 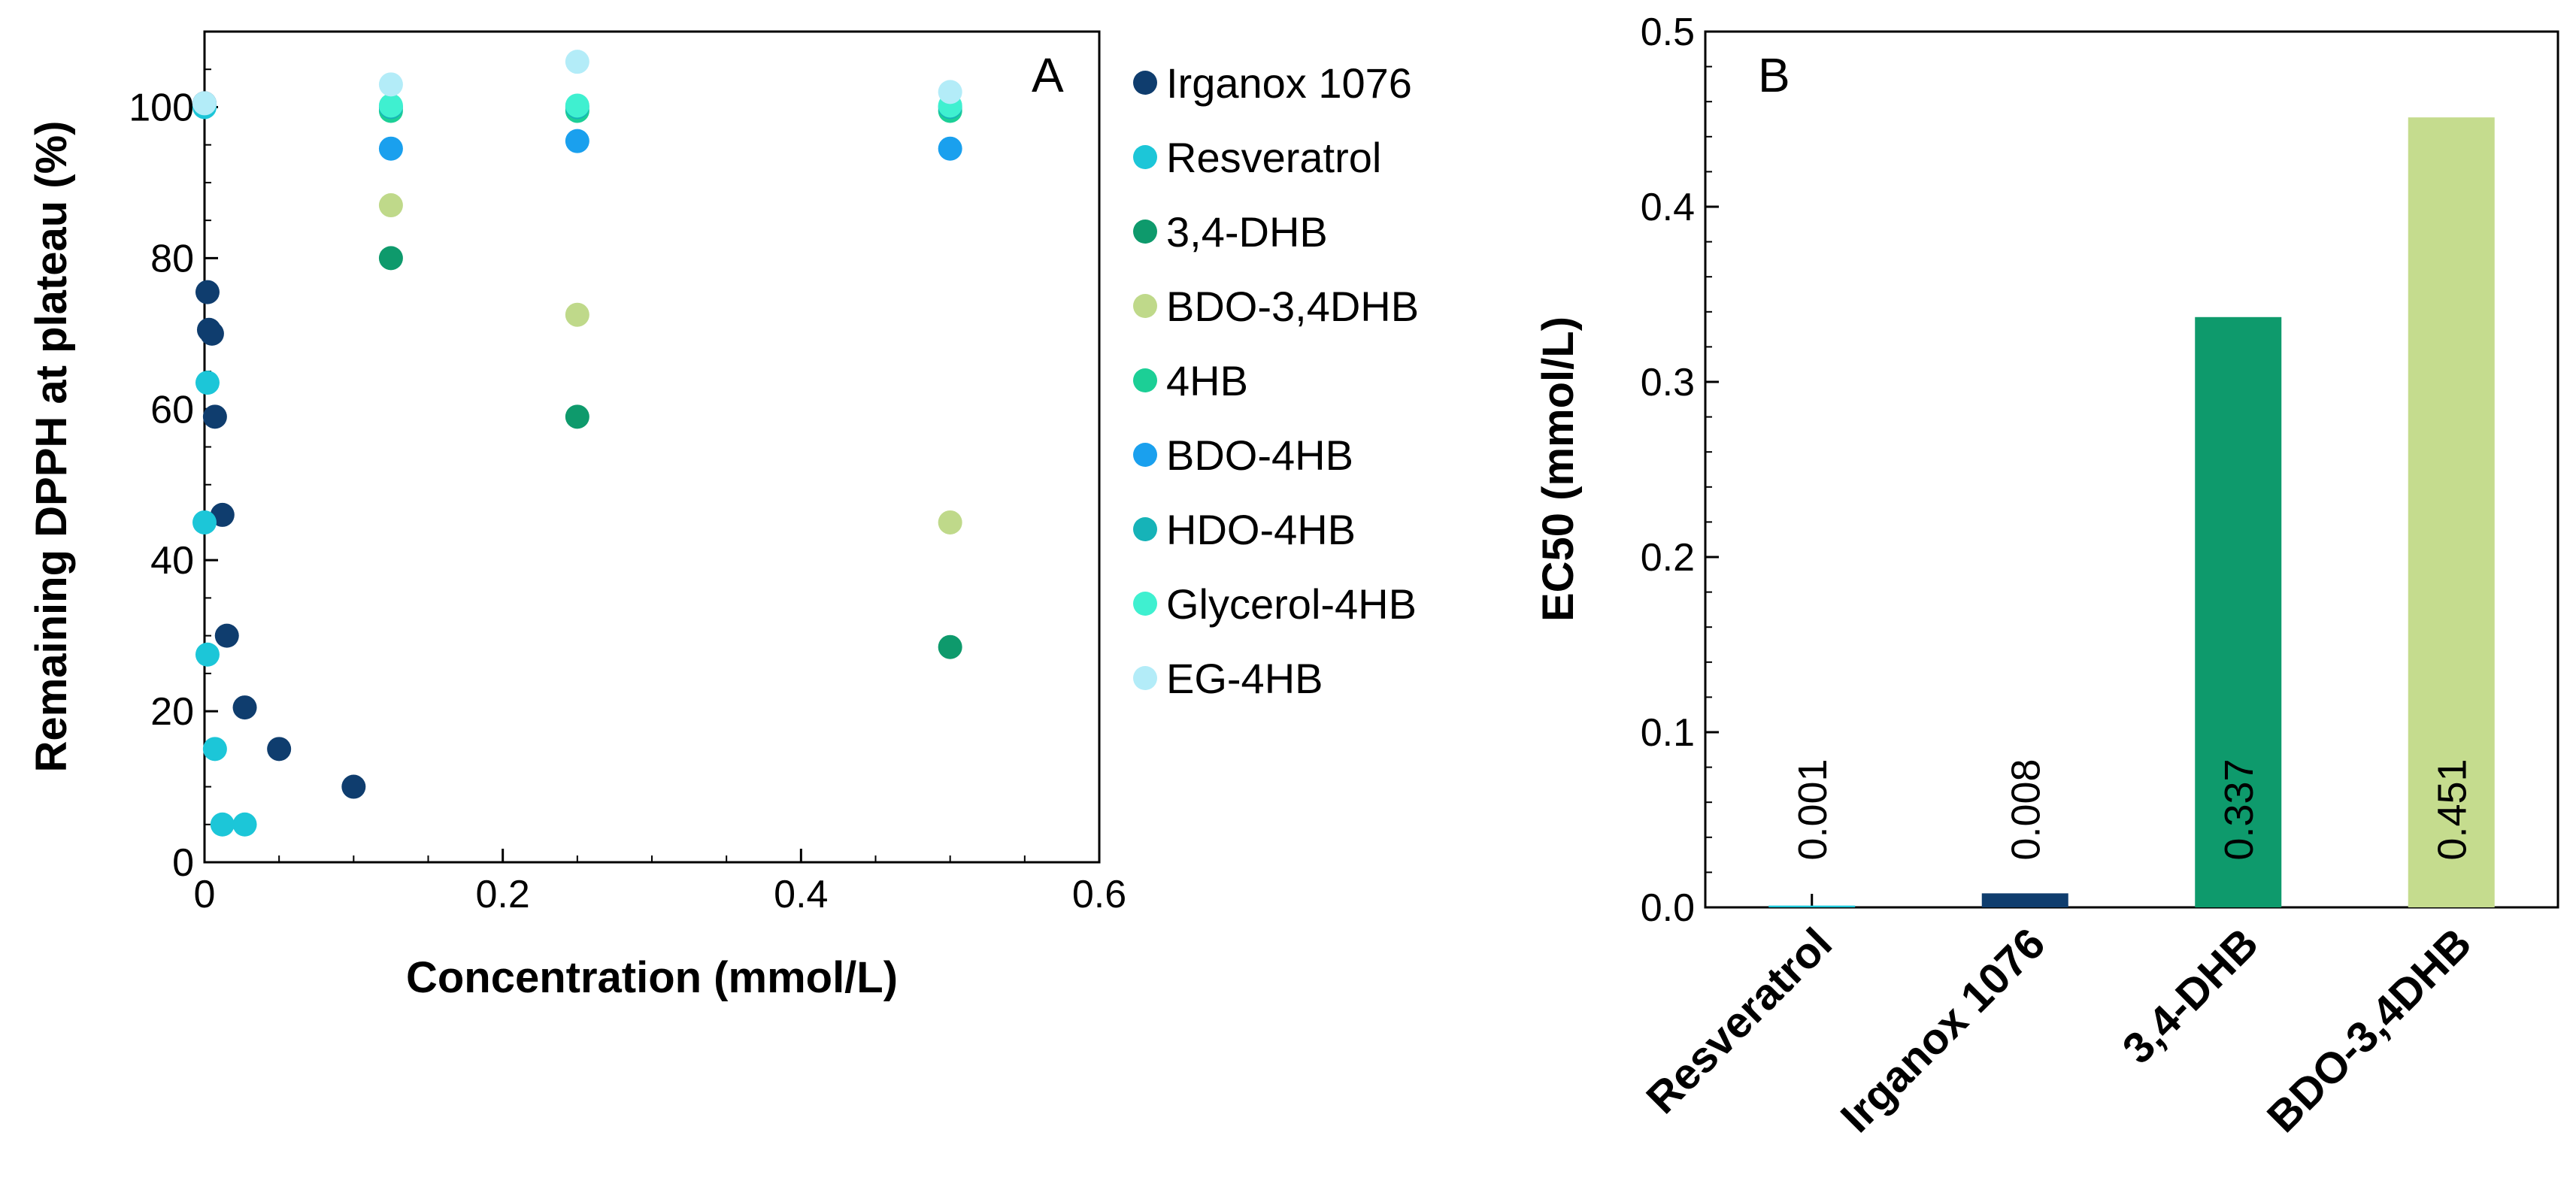 What do you see at coordinates (2190, 996) in the screenshot?
I see `category-label: 3,4-DHB` at bounding box center [2190, 996].